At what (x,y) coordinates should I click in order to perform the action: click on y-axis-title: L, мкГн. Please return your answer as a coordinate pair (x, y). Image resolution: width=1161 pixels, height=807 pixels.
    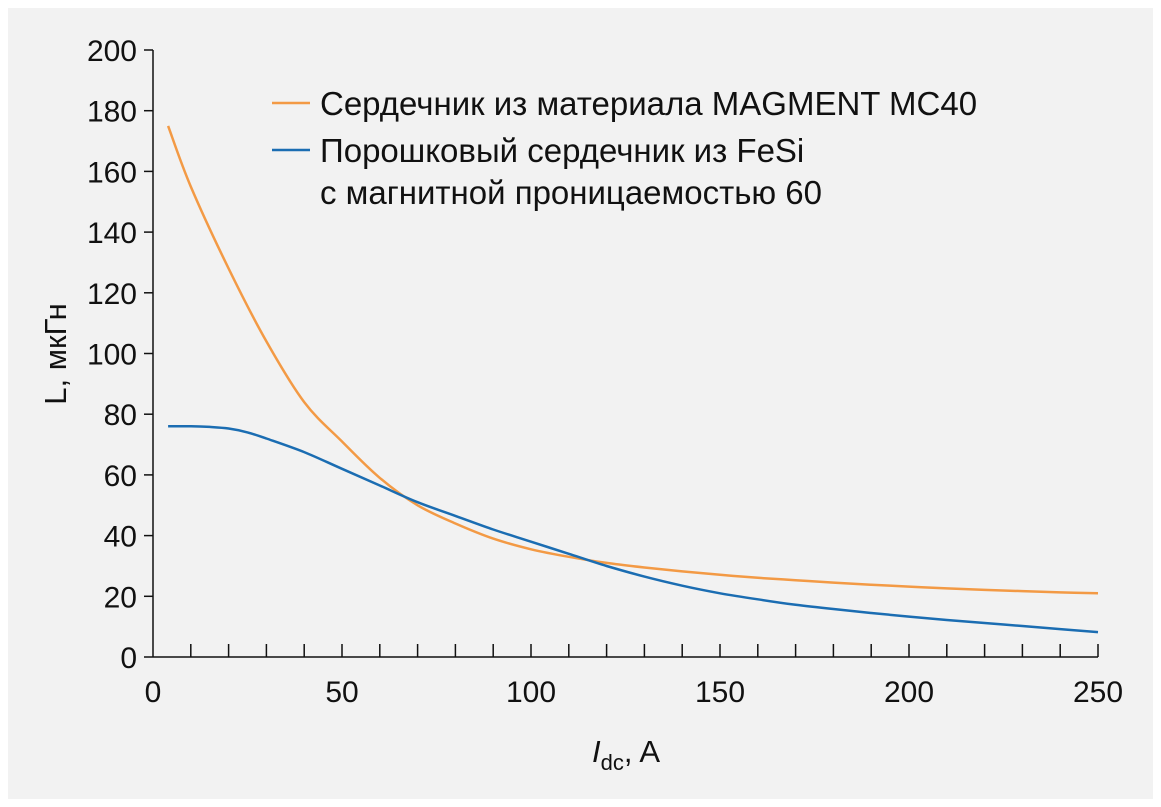
    Looking at the image, I should click on (55, 354).